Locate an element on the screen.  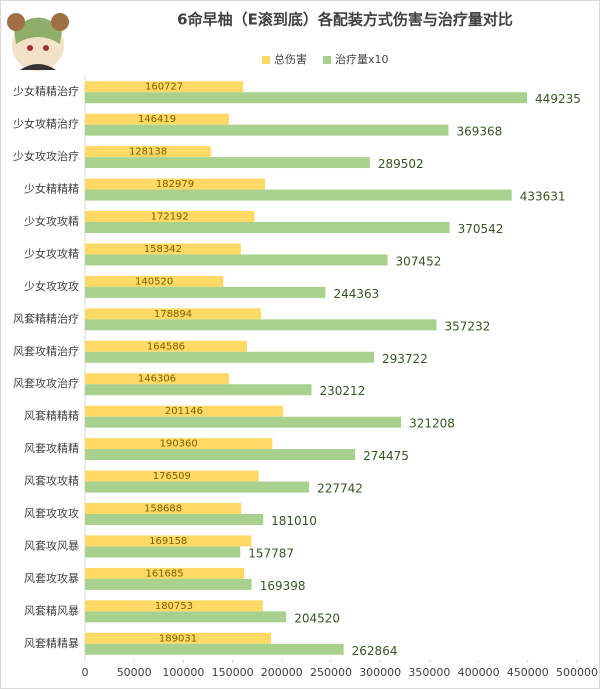
data-label: 161685 is located at coordinates (164, 573).